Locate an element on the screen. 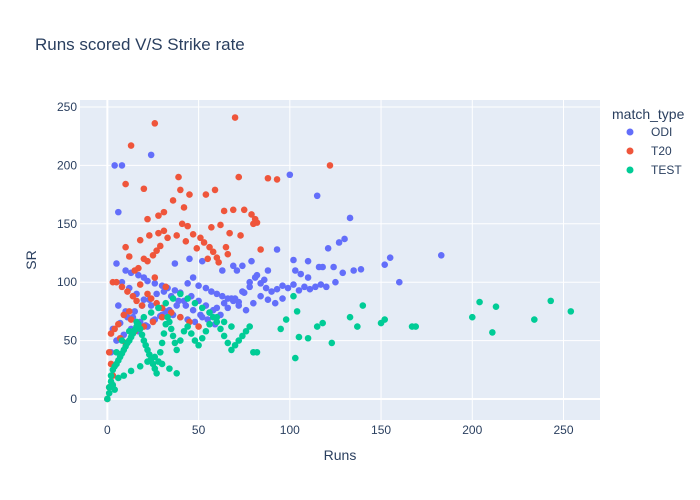 The height and width of the screenshot is (500, 700). legend-marker-odi is located at coordinates (630, 132).